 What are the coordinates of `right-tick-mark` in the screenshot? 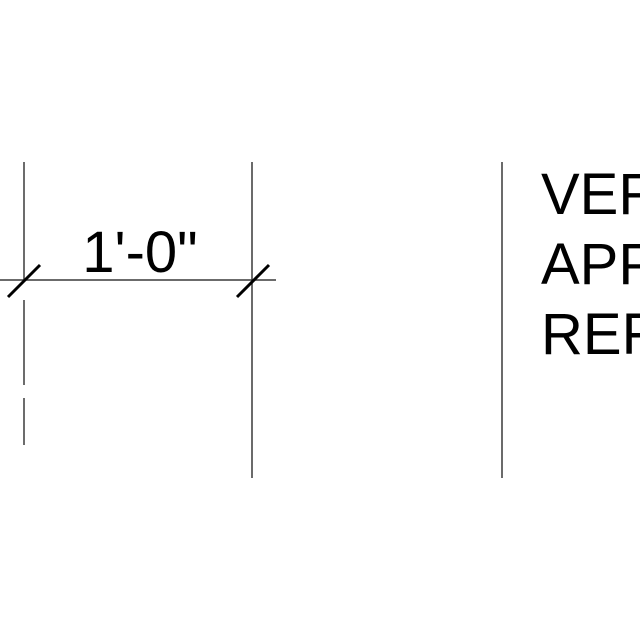 It's located at (253, 281).